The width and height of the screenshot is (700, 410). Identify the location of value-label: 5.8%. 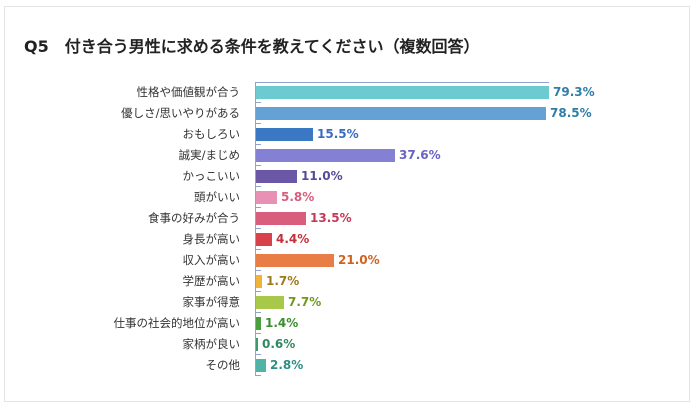
(298, 197).